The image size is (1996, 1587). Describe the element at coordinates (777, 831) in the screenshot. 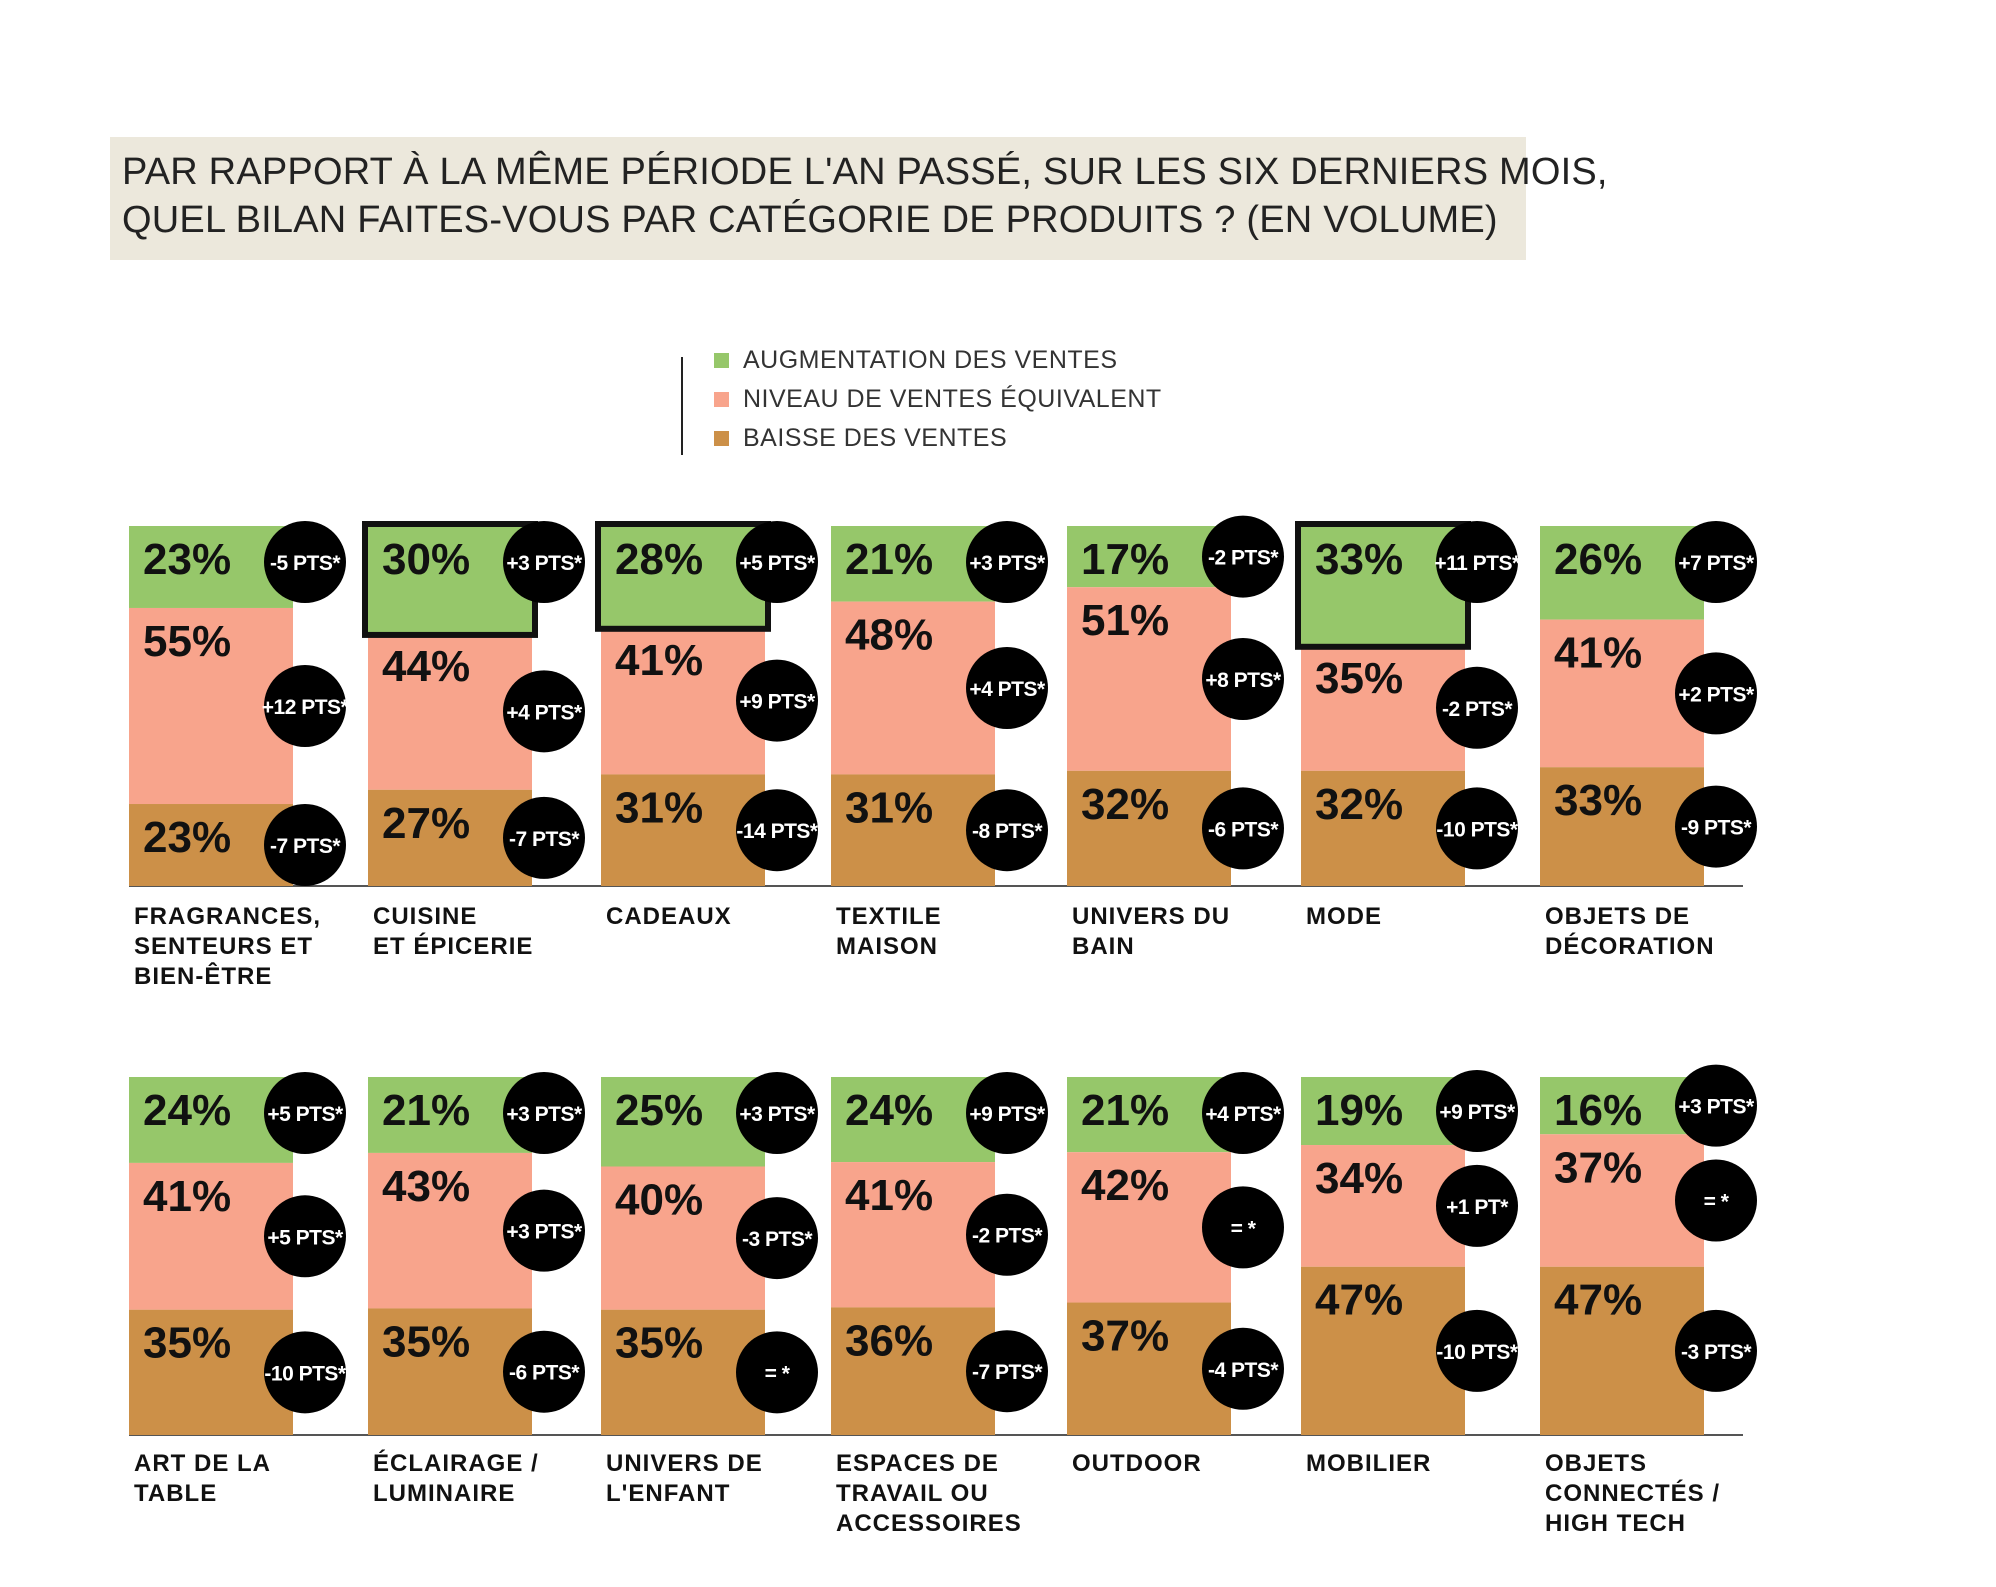

I see `delta-label-baisse: -14 PTS*` at that location.